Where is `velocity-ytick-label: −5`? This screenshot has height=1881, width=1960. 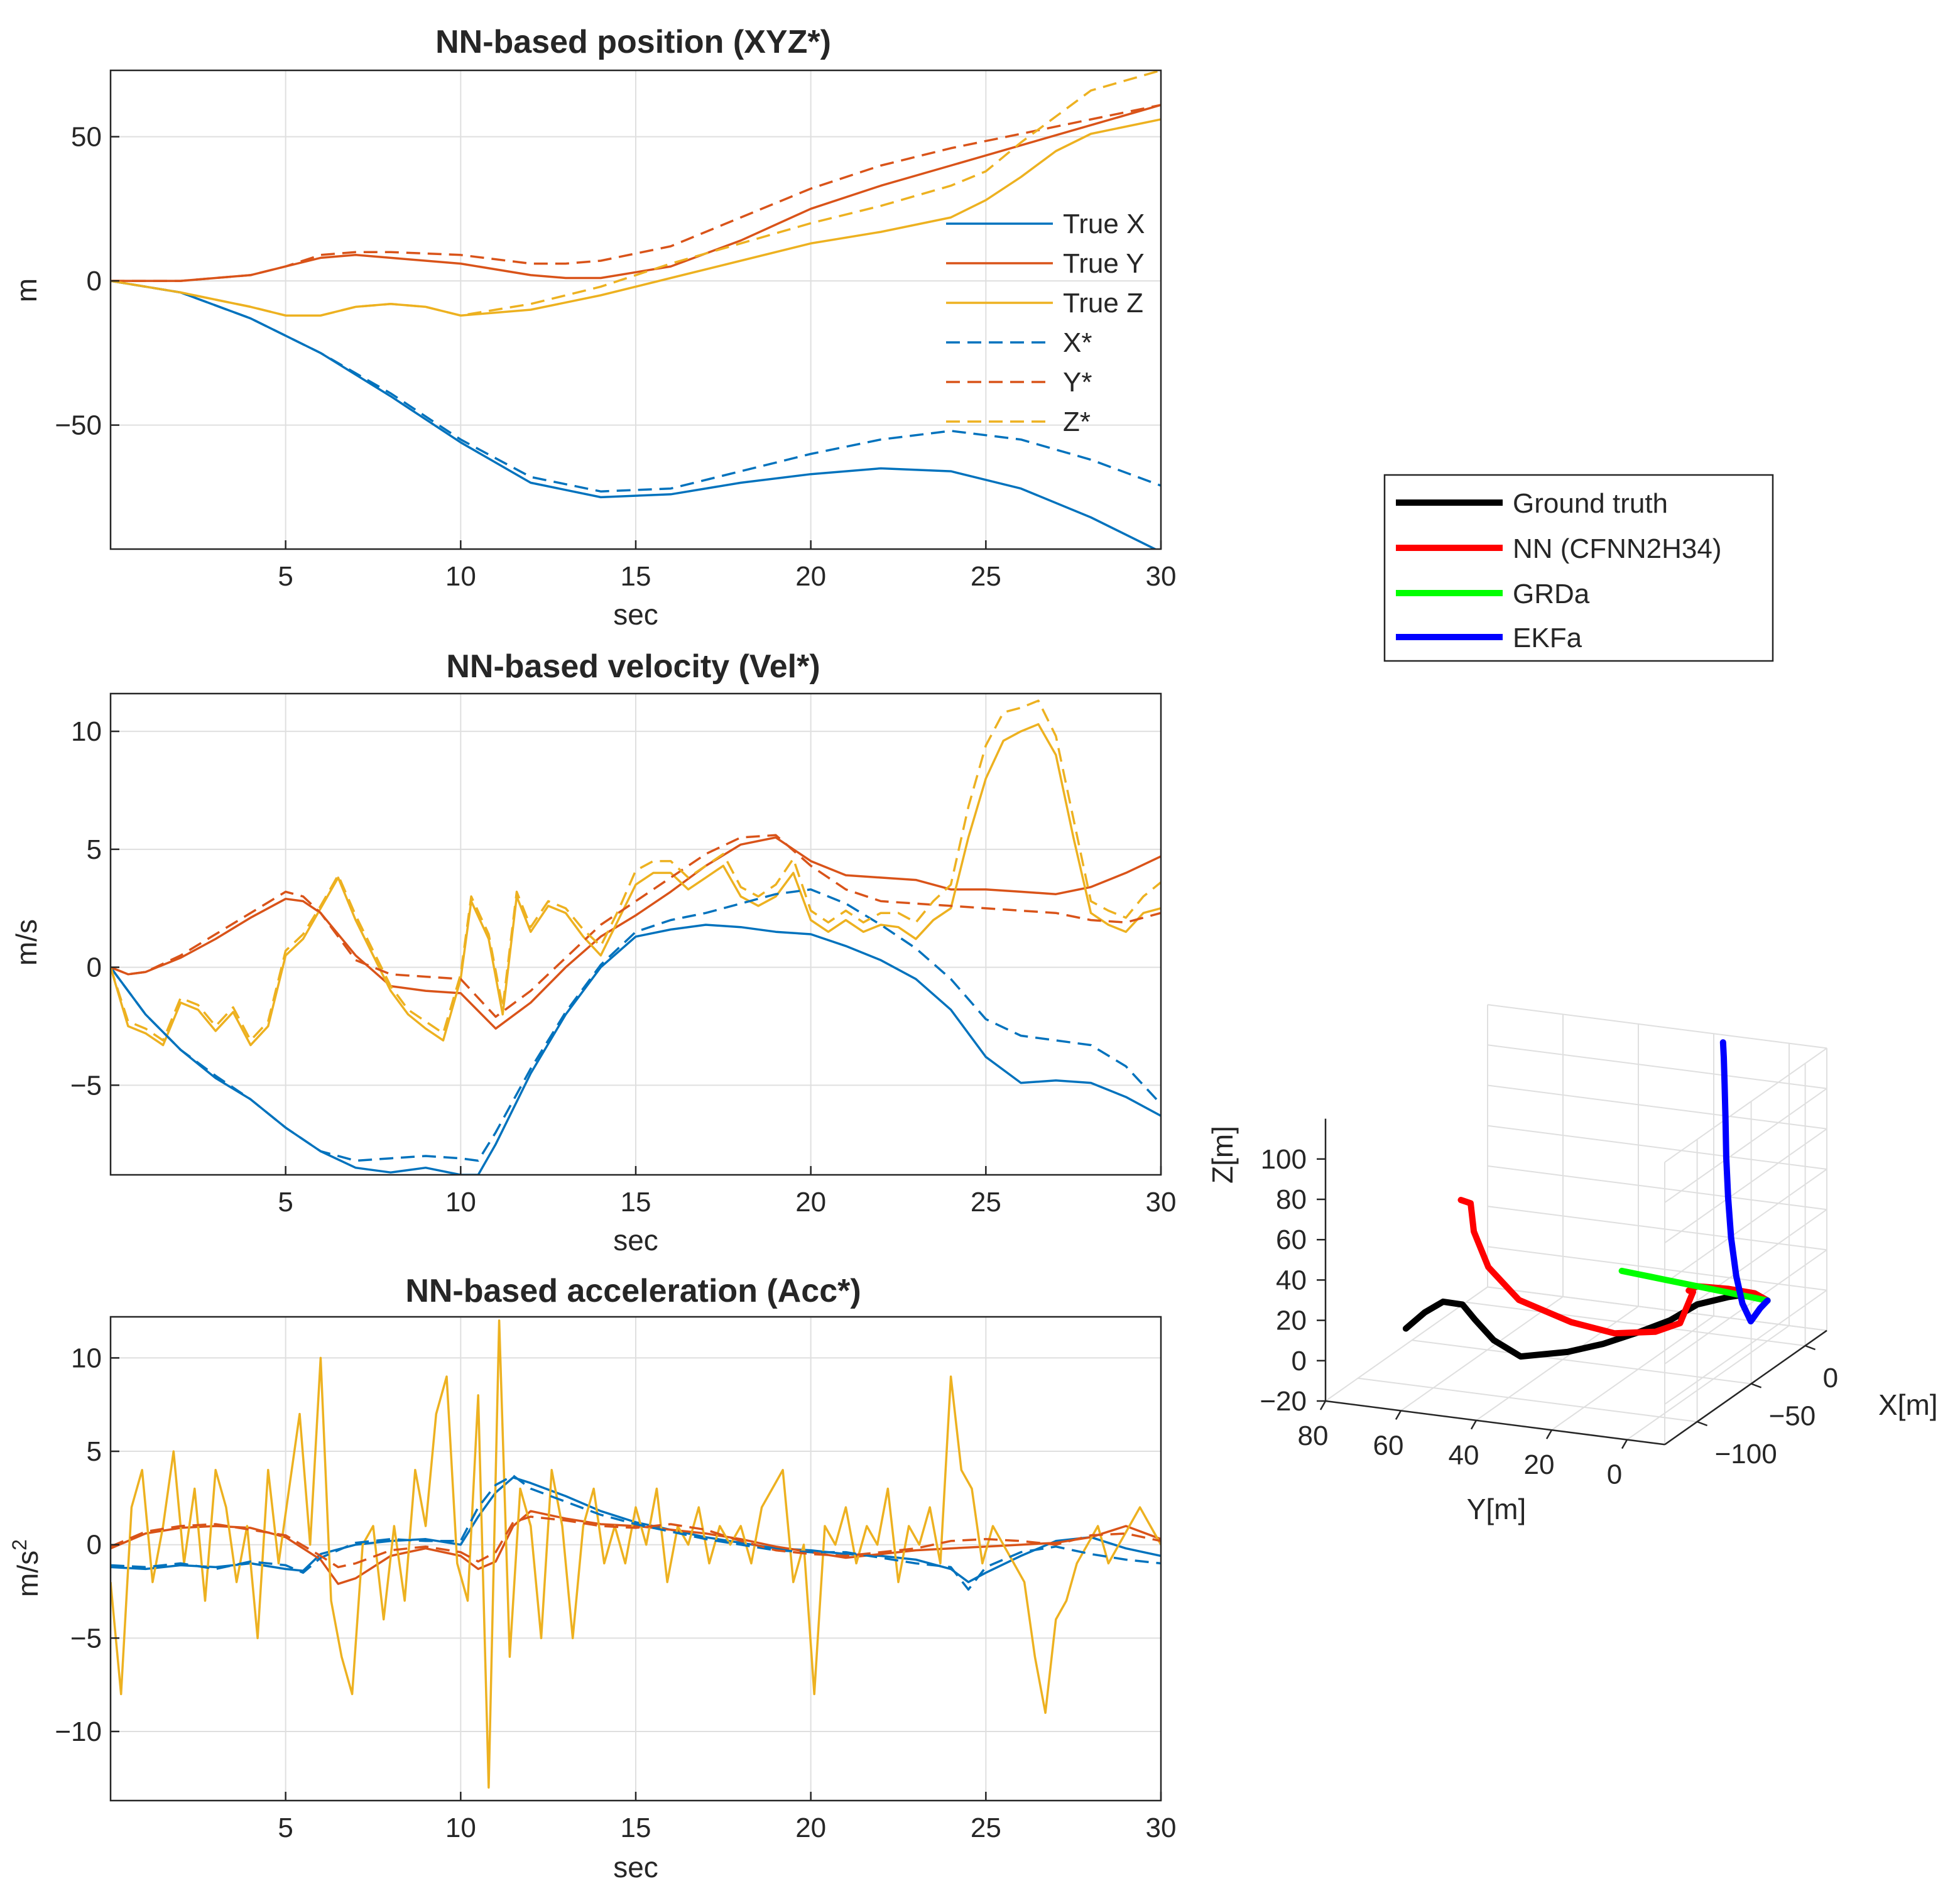 velocity-ytick-label: −5 is located at coordinates (86, 1085).